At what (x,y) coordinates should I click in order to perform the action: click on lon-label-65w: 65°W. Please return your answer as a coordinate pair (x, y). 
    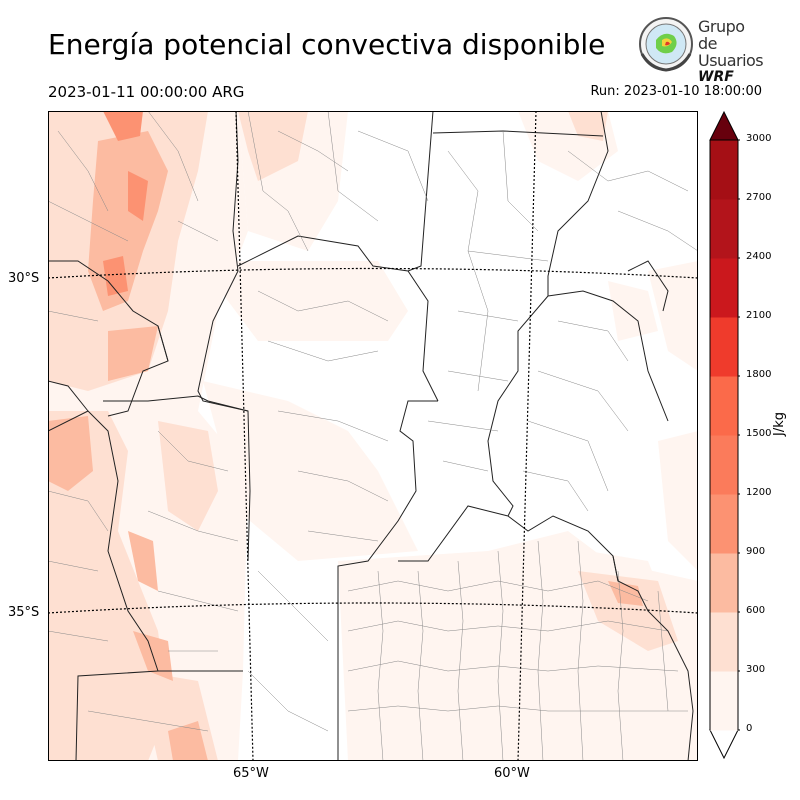
    Looking at the image, I should click on (251, 773).